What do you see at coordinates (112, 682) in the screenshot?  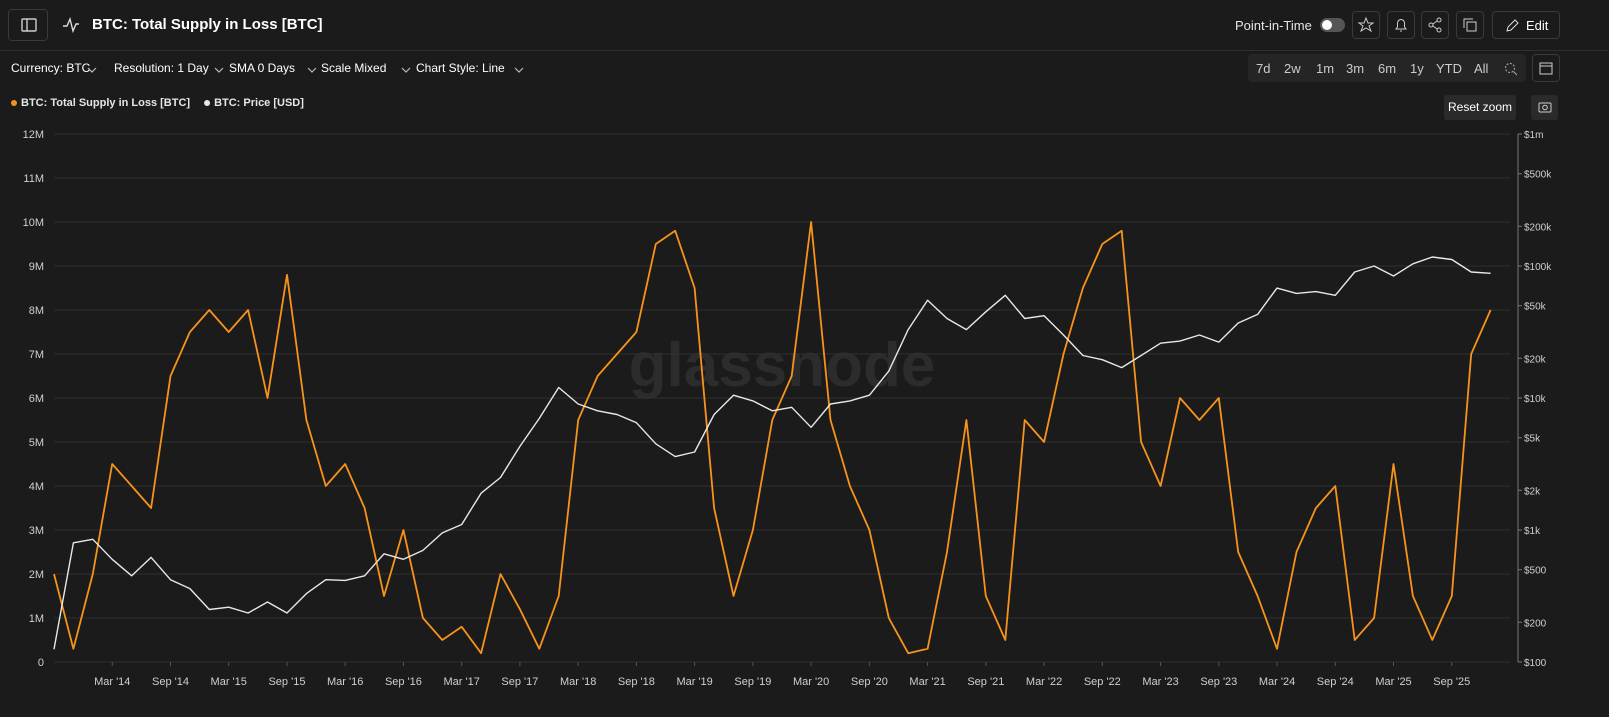 I see `x-tick-label: Mar '14` at bounding box center [112, 682].